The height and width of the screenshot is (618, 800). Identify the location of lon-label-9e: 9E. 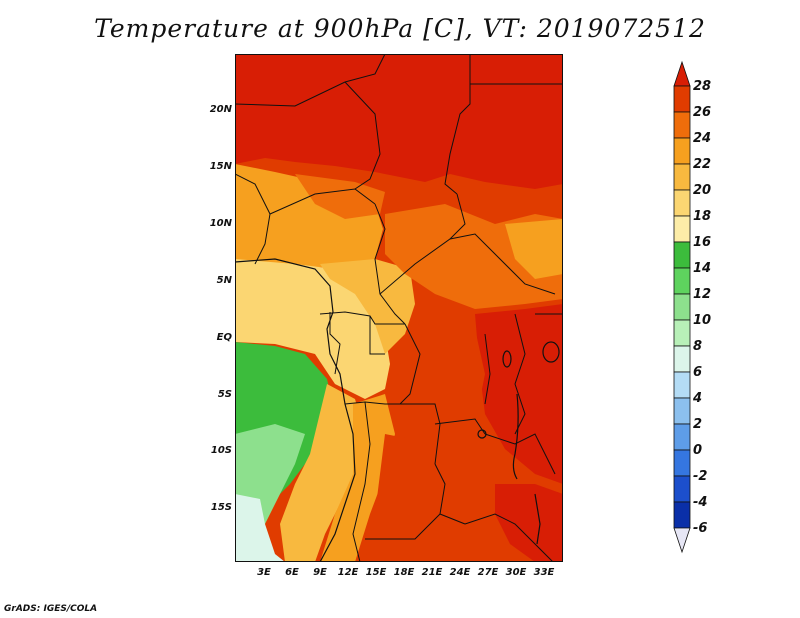
(320, 572).